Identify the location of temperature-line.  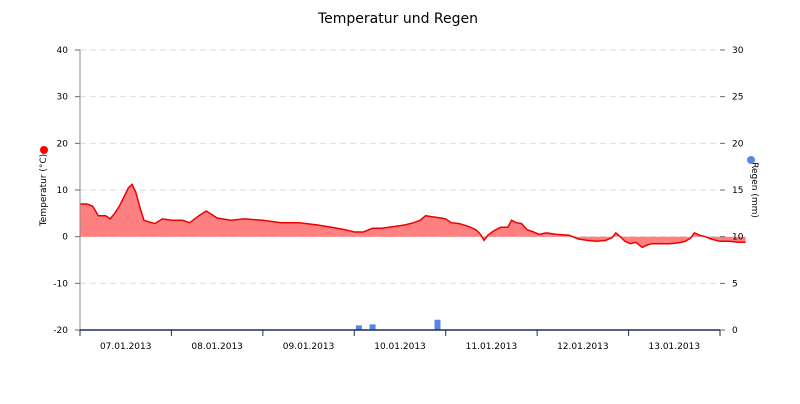
(413, 216).